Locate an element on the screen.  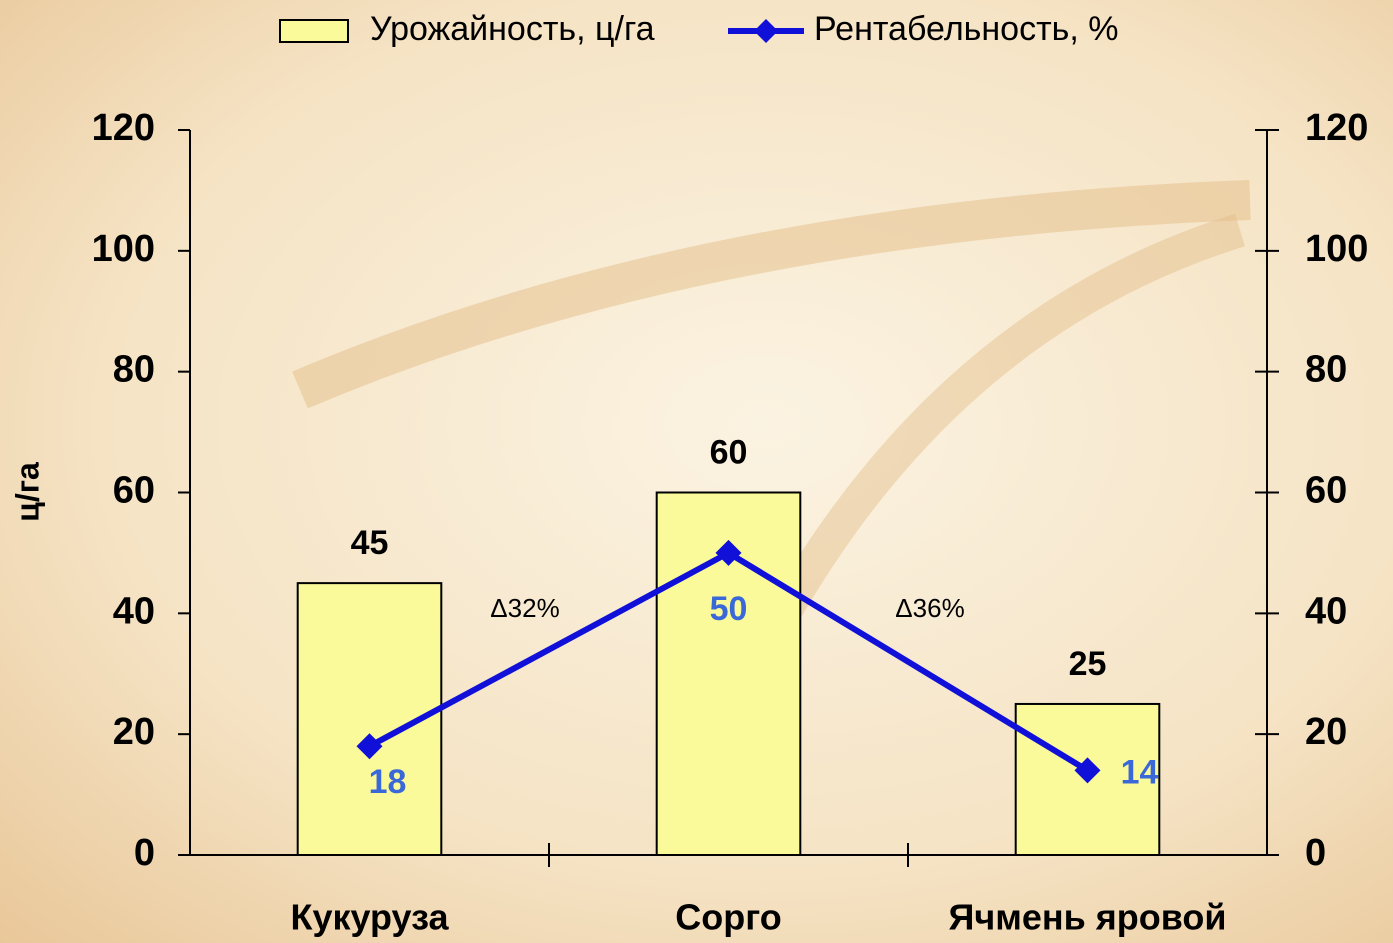
bar-value-label: 25 is located at coordinates (1088, 664).